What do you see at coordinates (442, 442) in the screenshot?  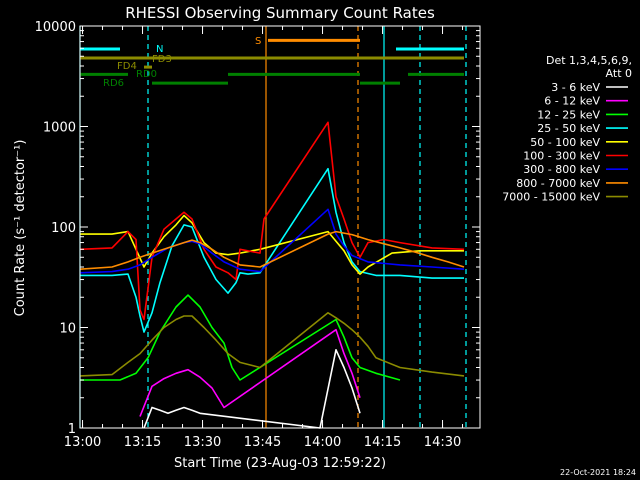 I see `x-tick-label: 14:30` at bounding box center [442, 442].